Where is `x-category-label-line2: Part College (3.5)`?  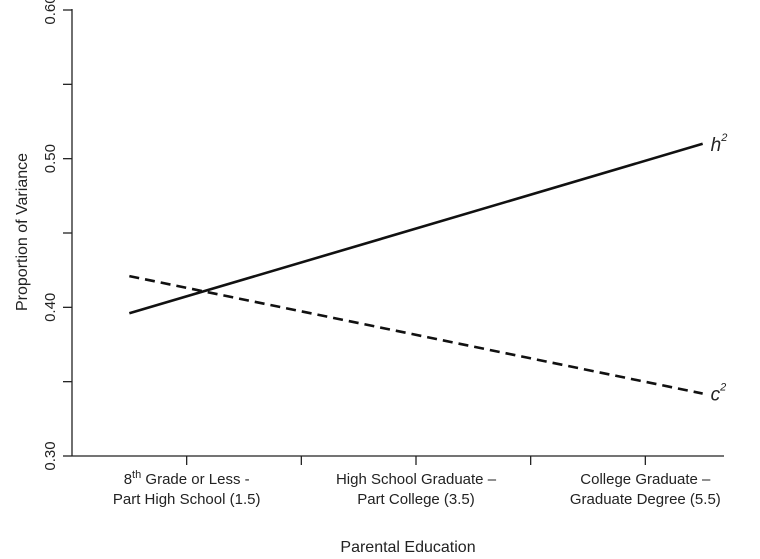
x-category-label-line2: Part College (3.5) is located at coordinates (416, 499).